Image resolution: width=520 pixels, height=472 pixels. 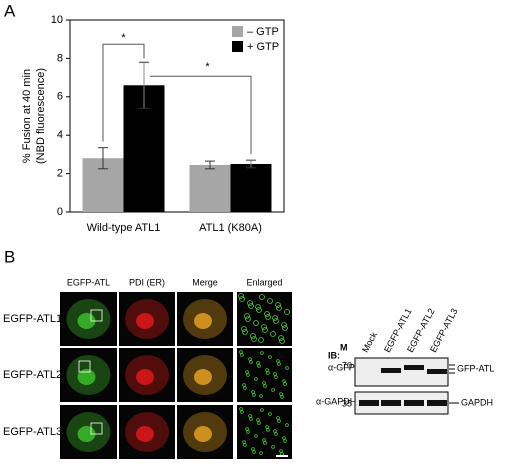 I want to click on legend-label: + GTP, so click(x=263, y=47).